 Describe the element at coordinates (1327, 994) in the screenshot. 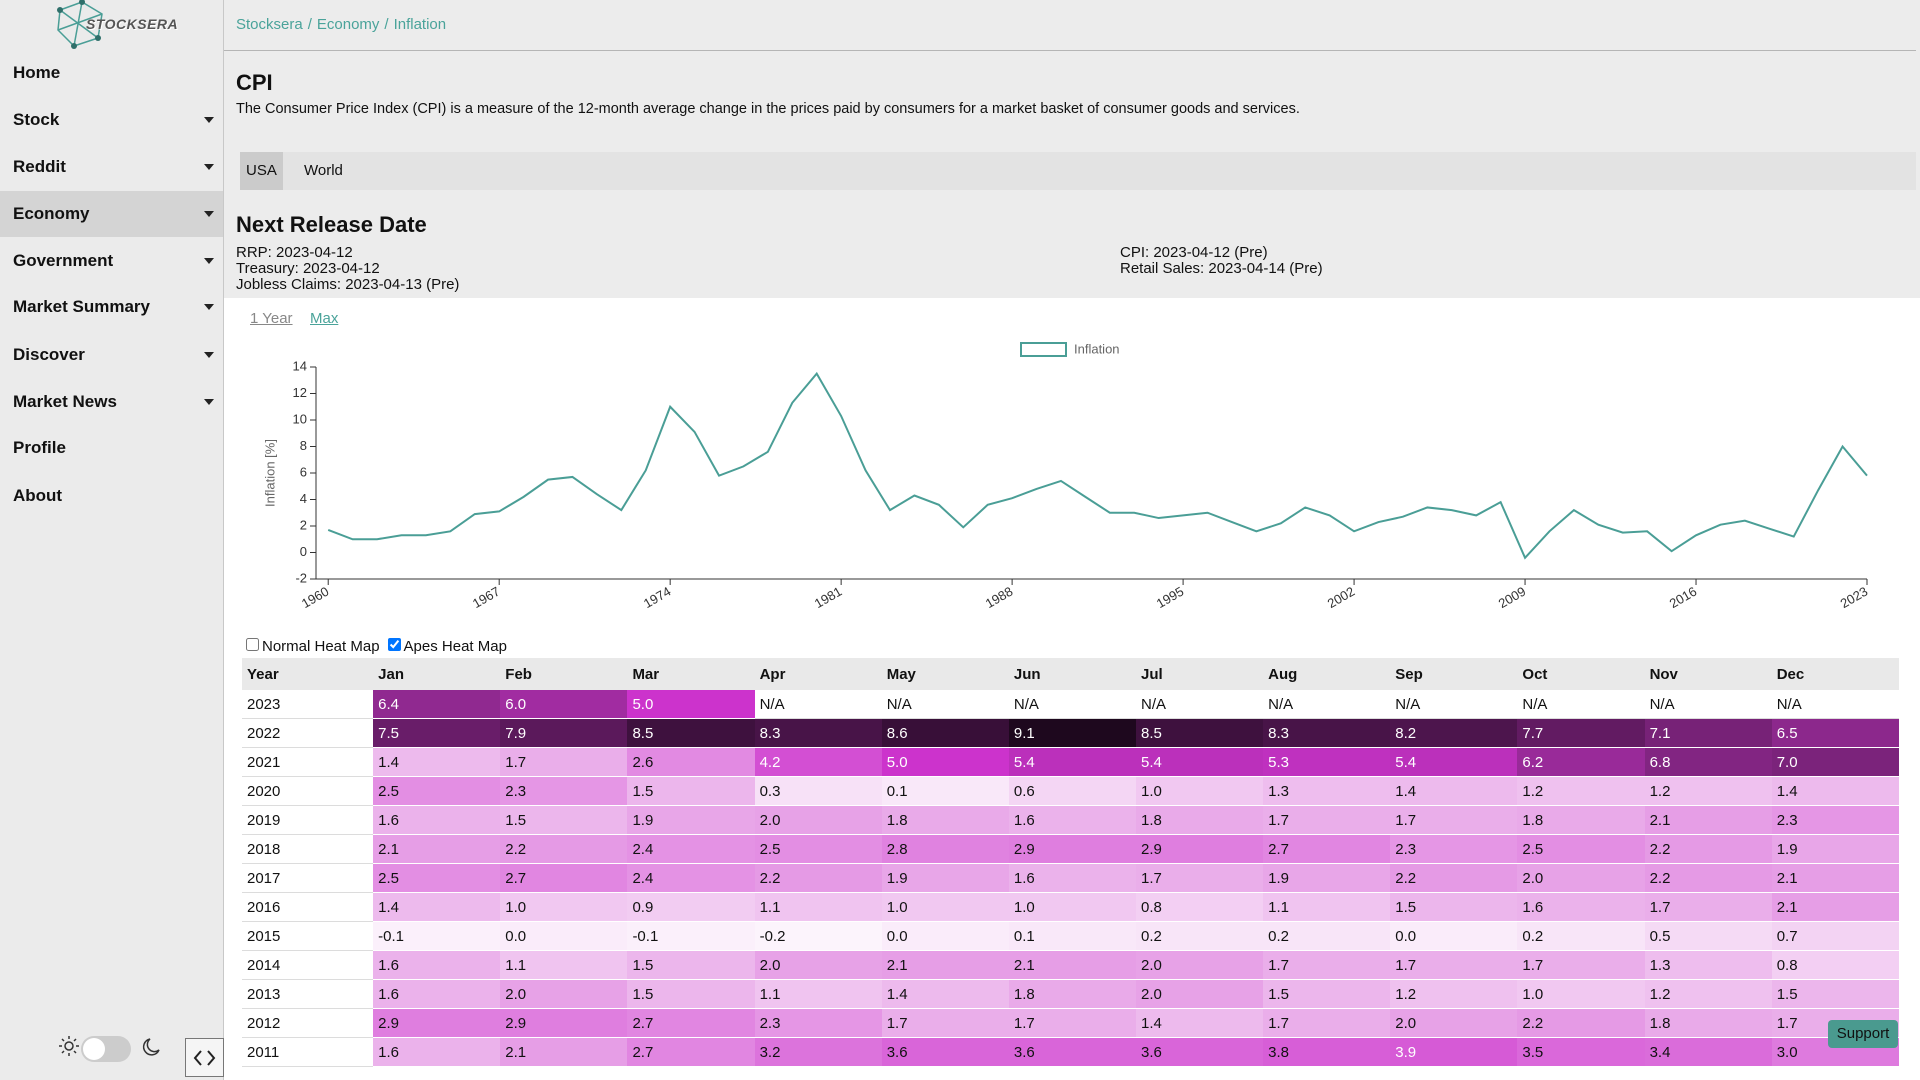

I see `value-cell: 1.5` at that location.